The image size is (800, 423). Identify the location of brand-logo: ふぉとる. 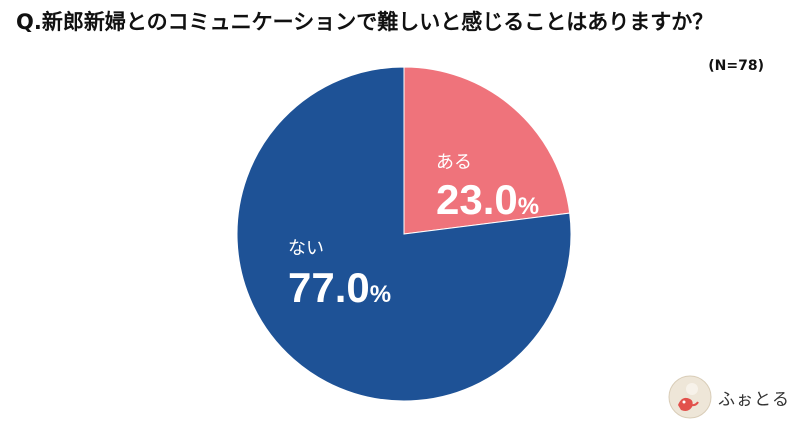
(729, 397).